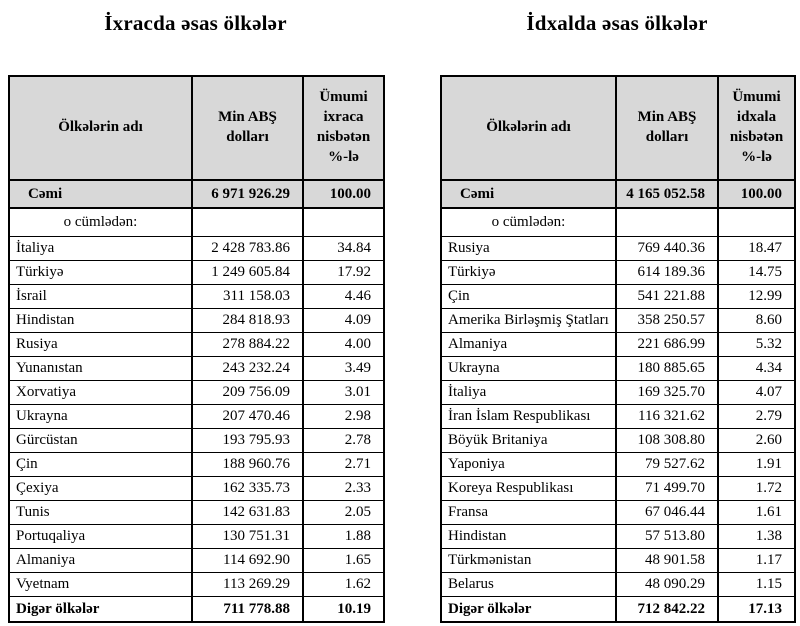  I want to click on table-row: Ukrayna 207 470.46 2.98, so click(196, 416).